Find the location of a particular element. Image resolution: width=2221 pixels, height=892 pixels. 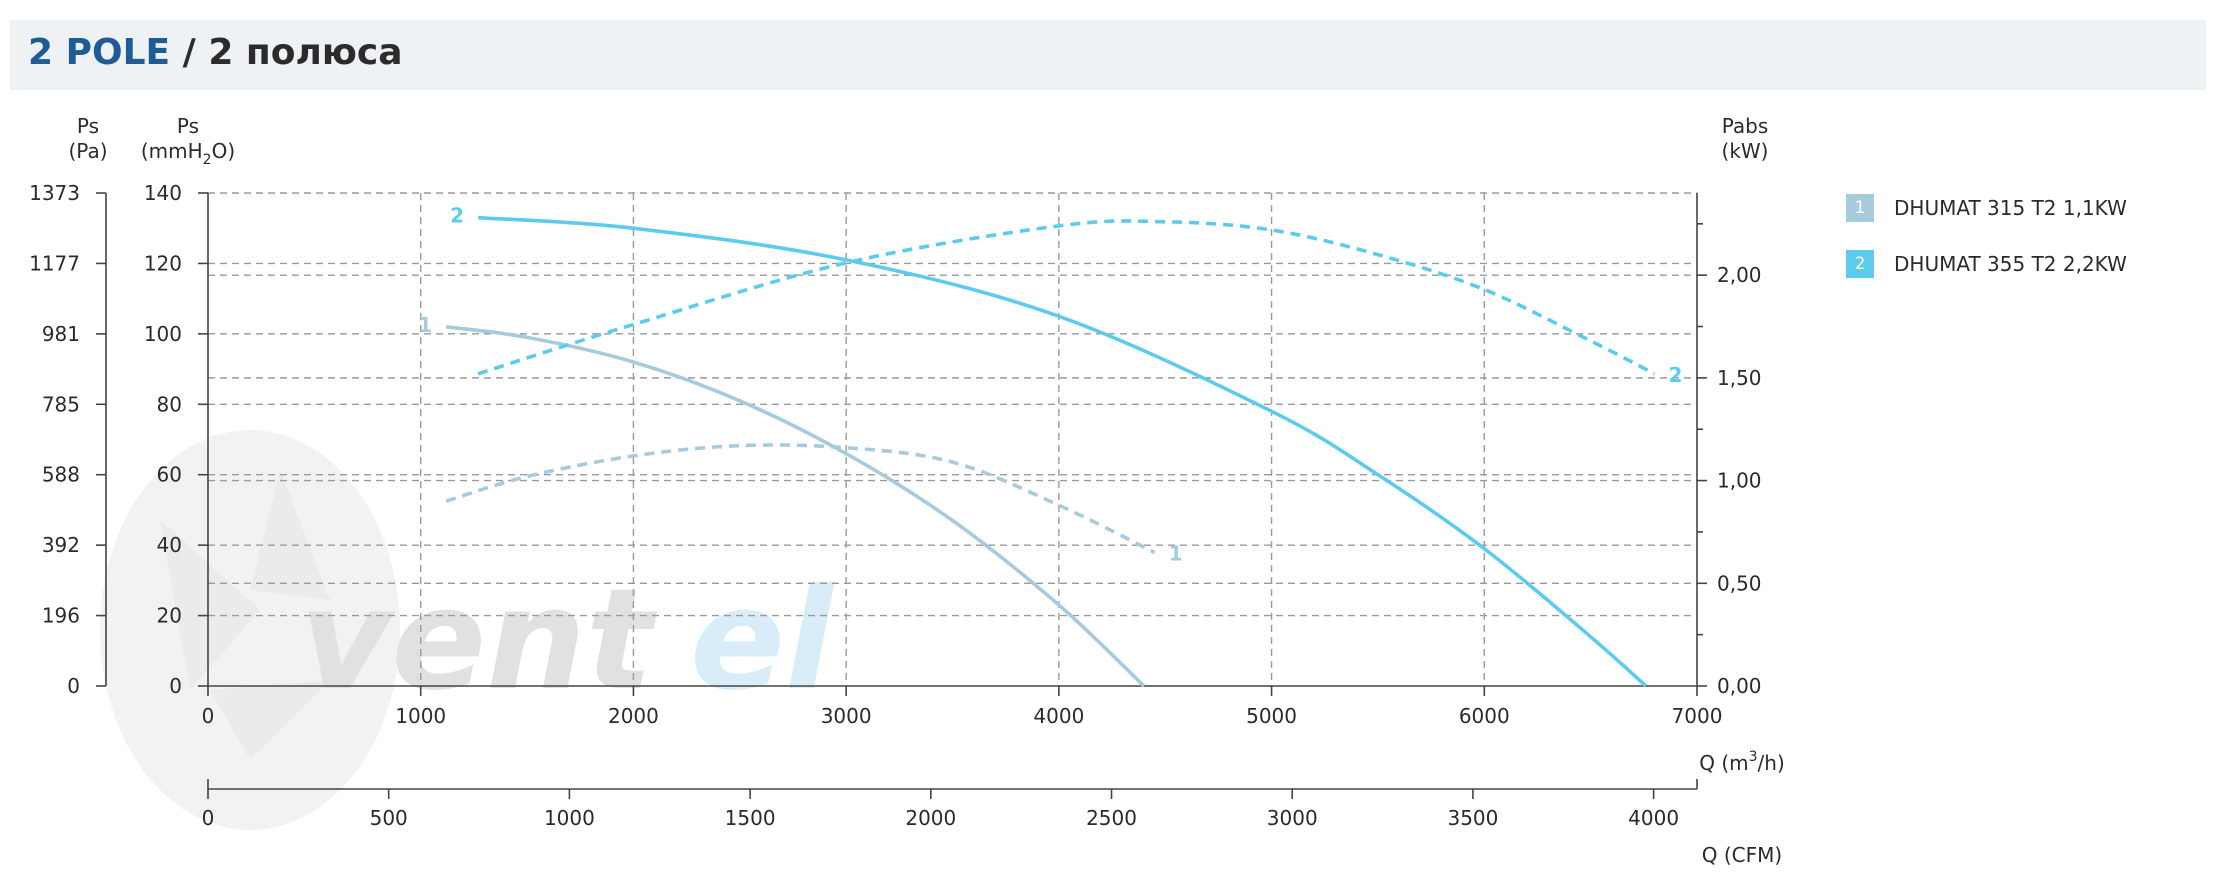

power-curve-tag-2: 2 is located at coordinates (1675, 375).